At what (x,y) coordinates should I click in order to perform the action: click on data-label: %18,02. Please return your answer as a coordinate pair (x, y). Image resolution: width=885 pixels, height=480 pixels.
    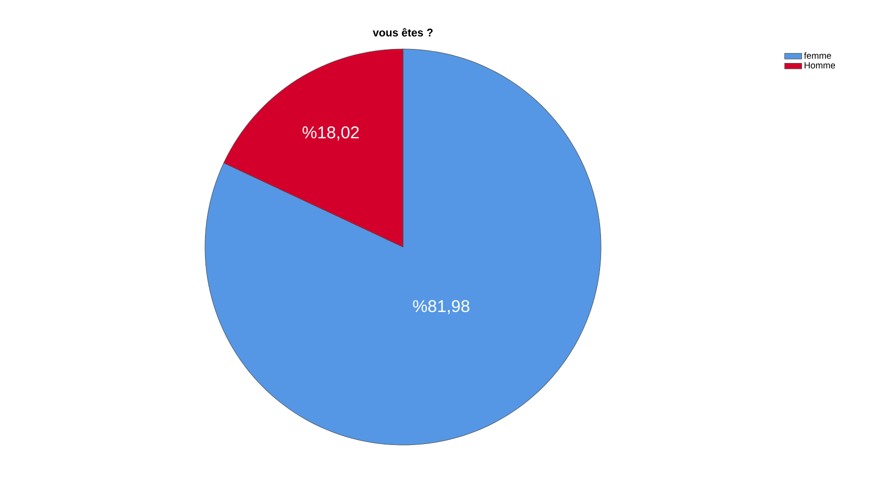
    Looking at the image, I should click on (330, 133).